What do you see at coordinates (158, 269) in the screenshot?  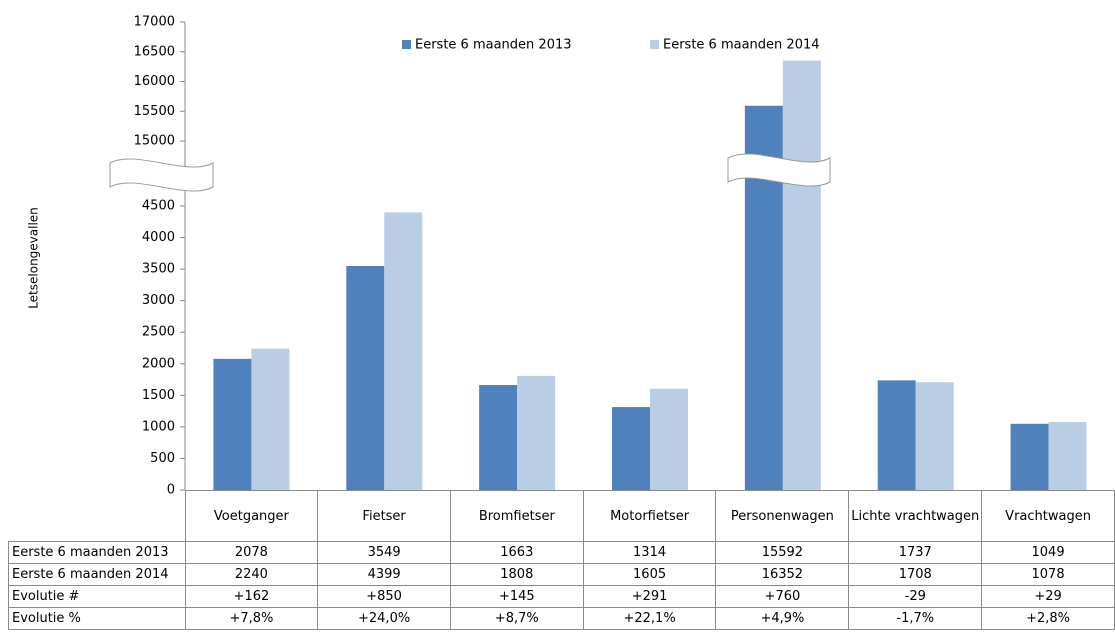 I see `y-tick-label: 3500` at bounding box center [158, 269].